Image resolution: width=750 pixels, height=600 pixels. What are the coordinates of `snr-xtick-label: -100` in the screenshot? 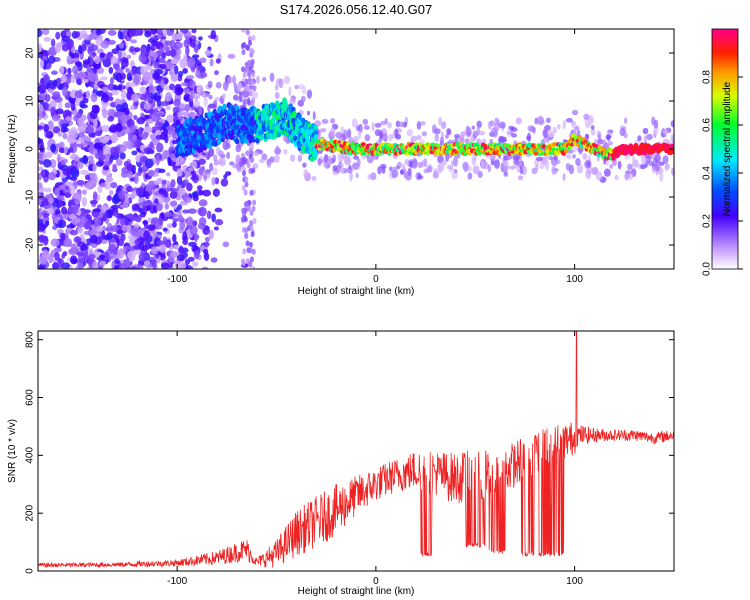 It's located at (177, 581).